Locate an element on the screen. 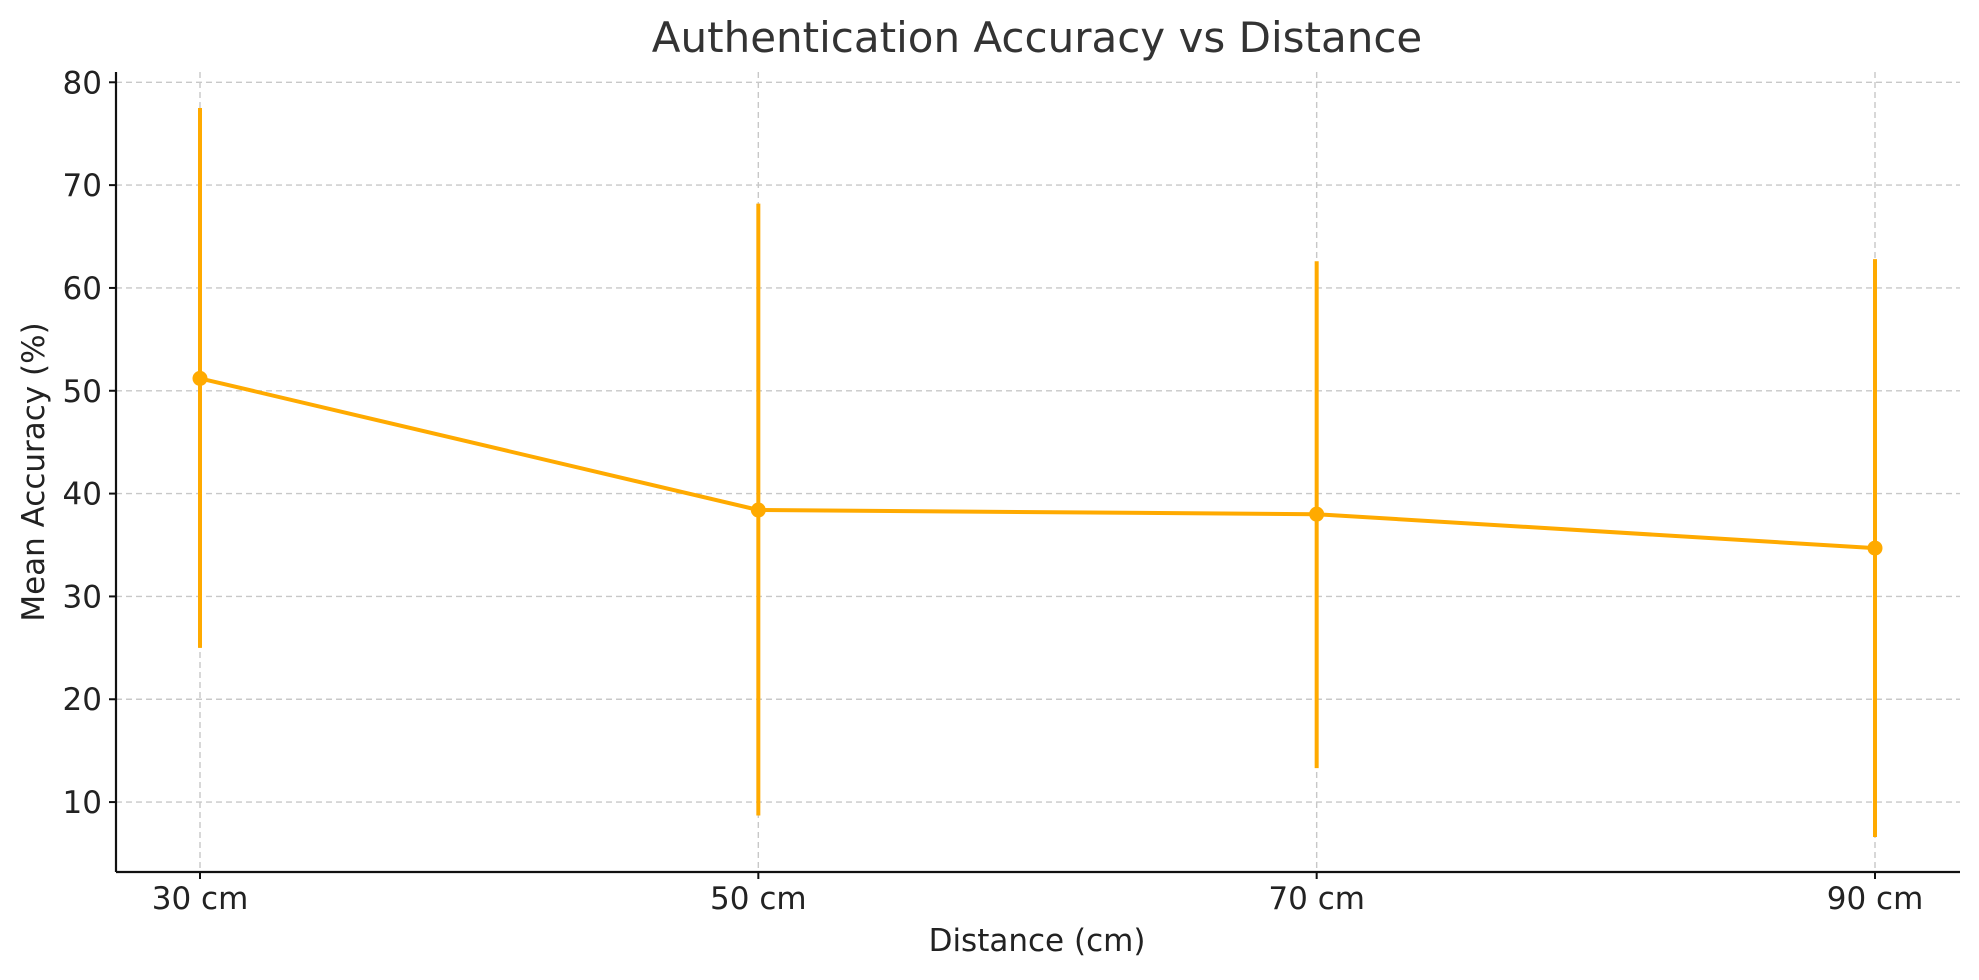 The image size is (1979, 980). y-tick-label: 20 is located at coordinates (82, 700).